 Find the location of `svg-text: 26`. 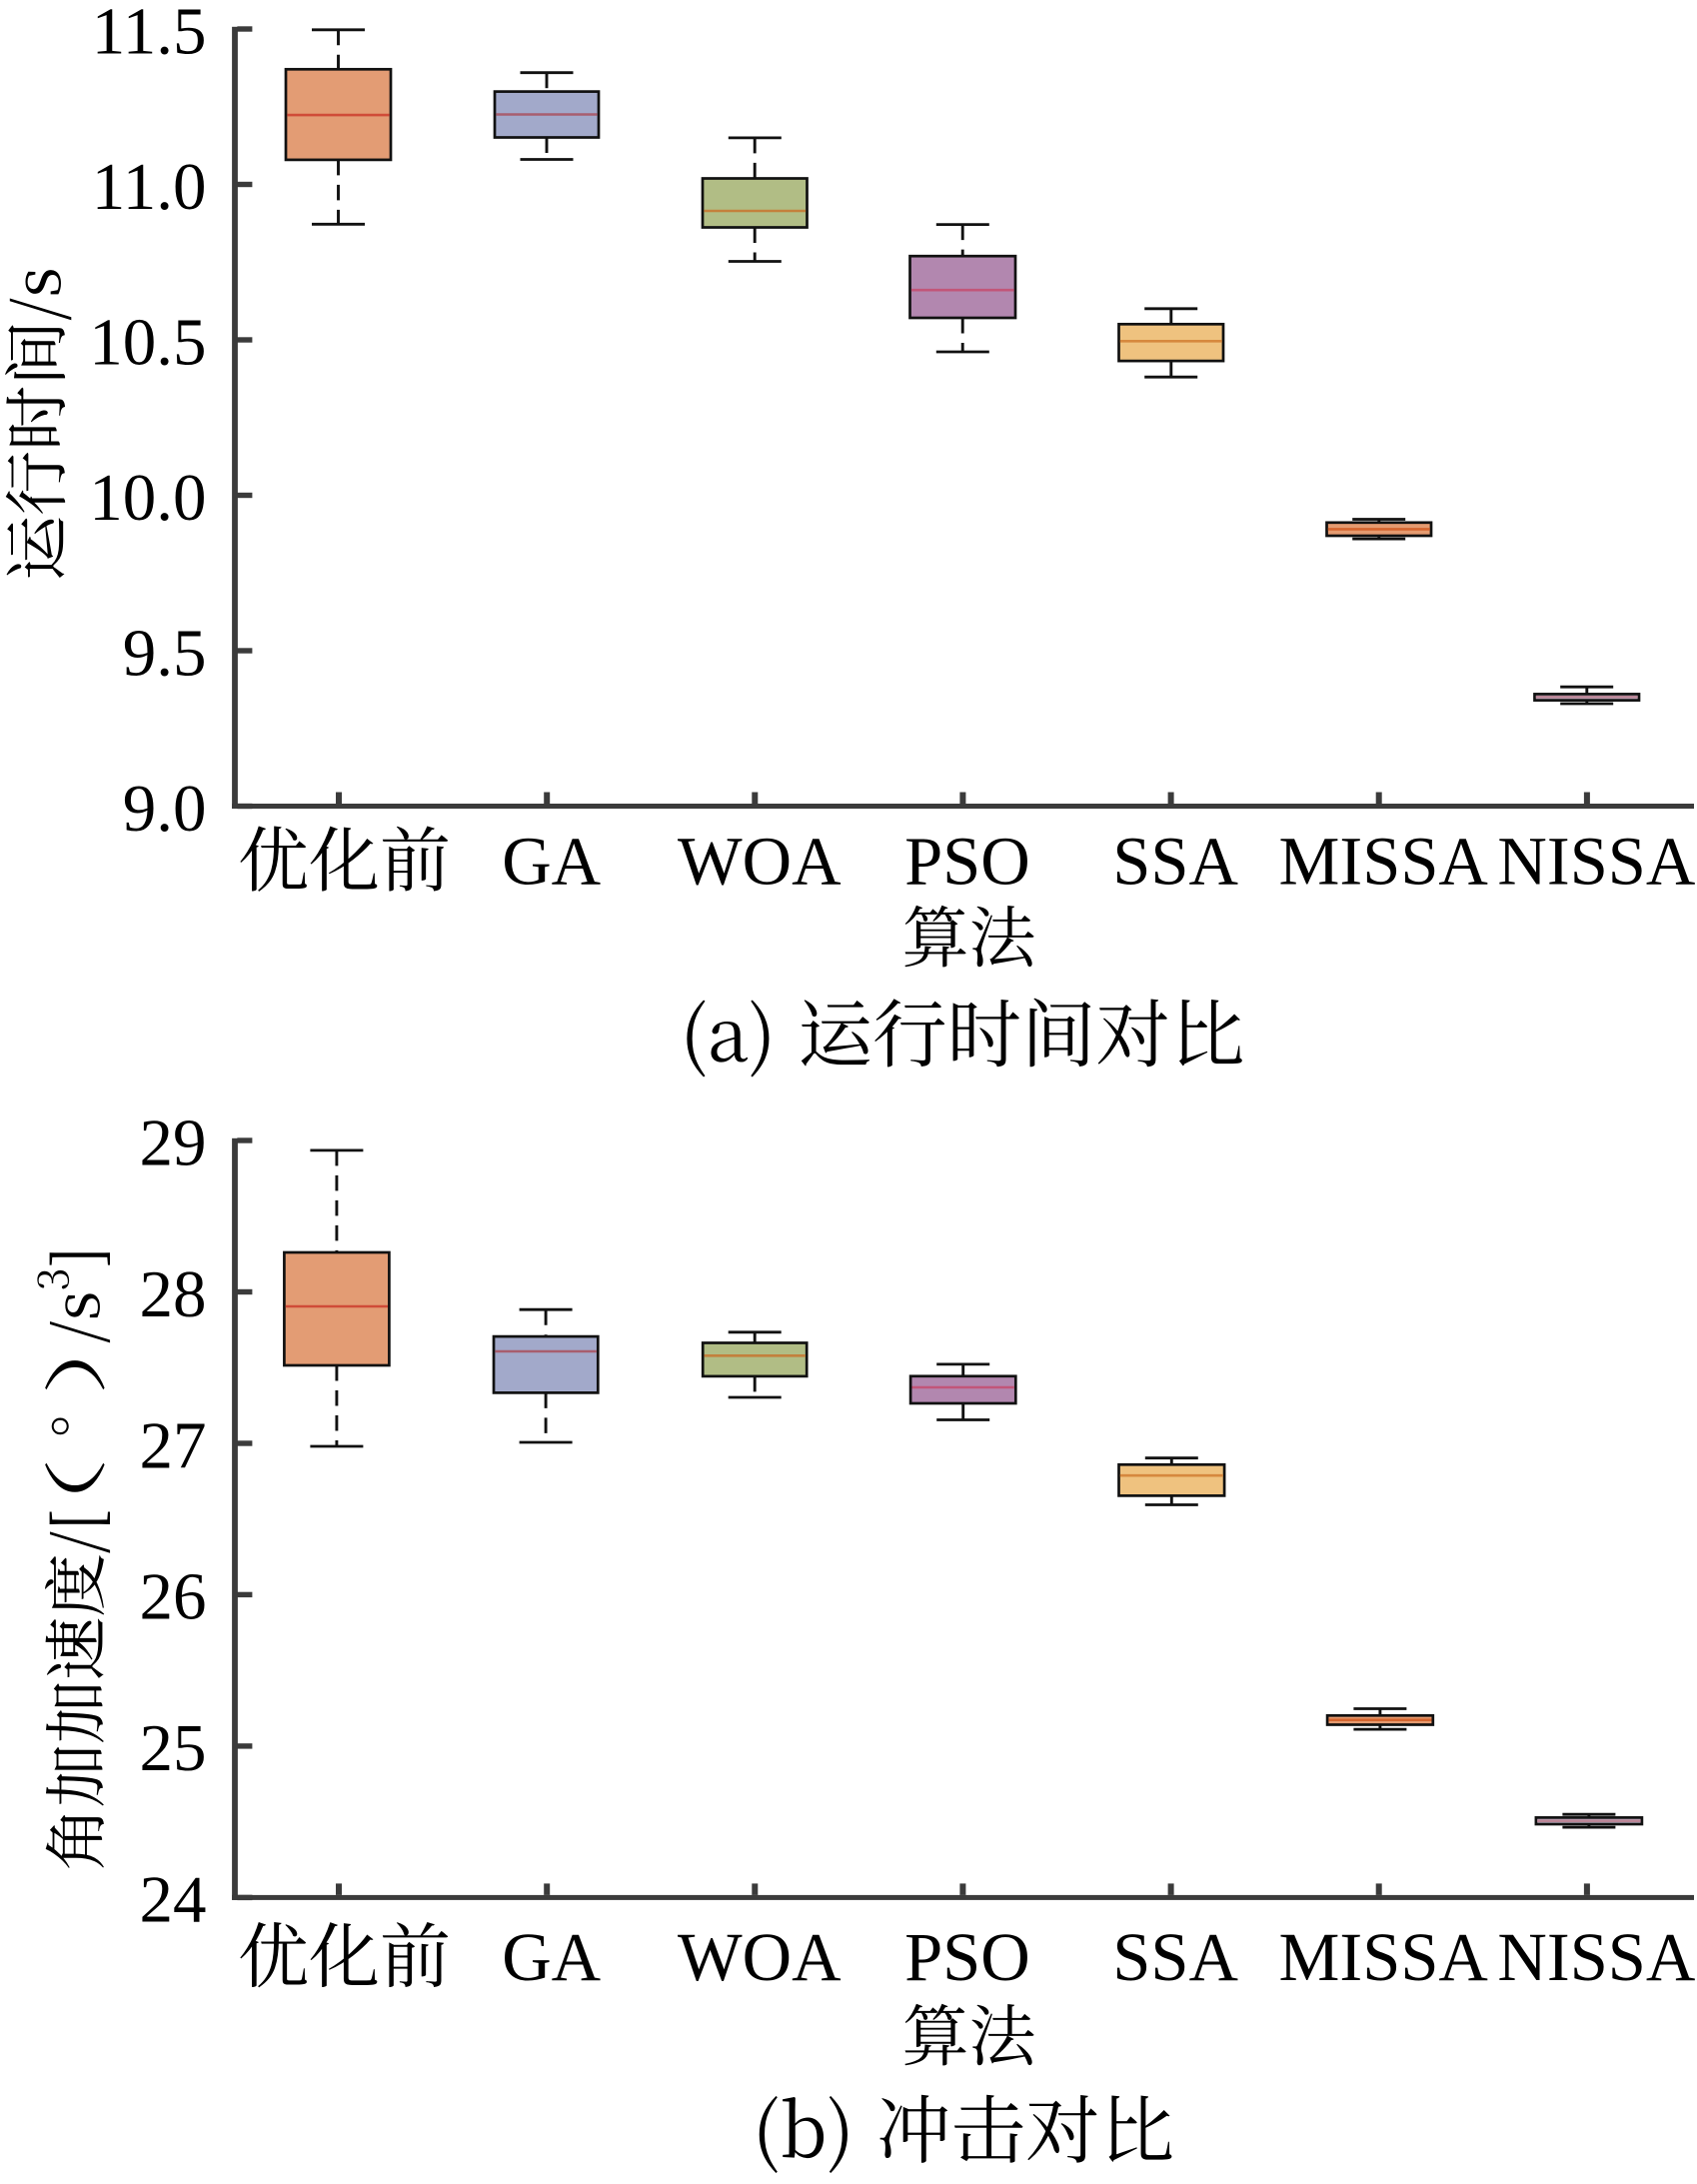

svg-text: 26 is located at coordinates (173, 1597).